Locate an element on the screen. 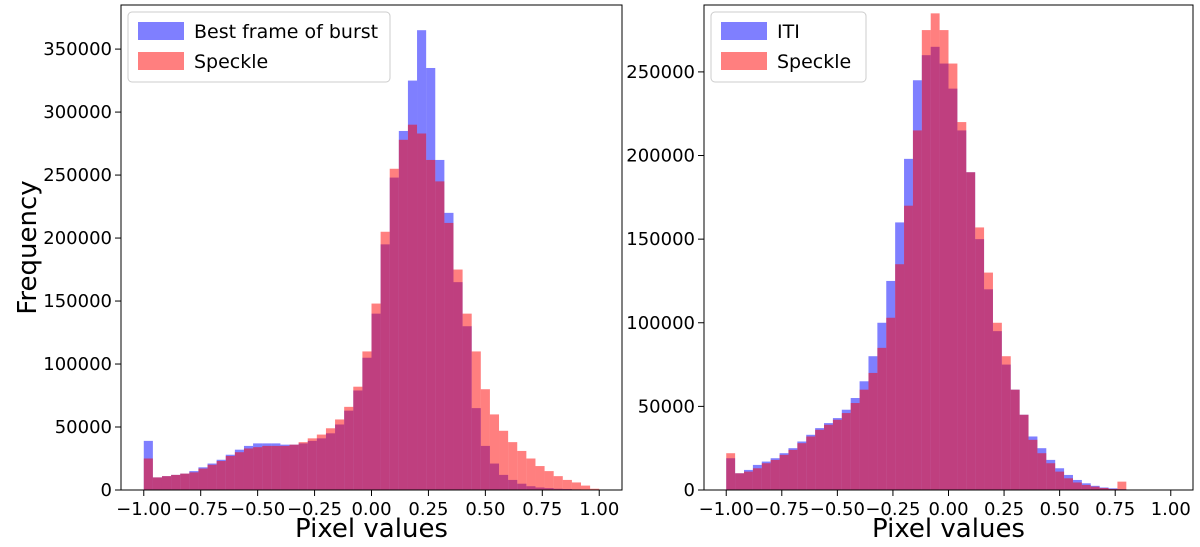 The height and width of the screenshot is (547, 1200). y-tick-label: 200000 is located at coordinates (77, 238).